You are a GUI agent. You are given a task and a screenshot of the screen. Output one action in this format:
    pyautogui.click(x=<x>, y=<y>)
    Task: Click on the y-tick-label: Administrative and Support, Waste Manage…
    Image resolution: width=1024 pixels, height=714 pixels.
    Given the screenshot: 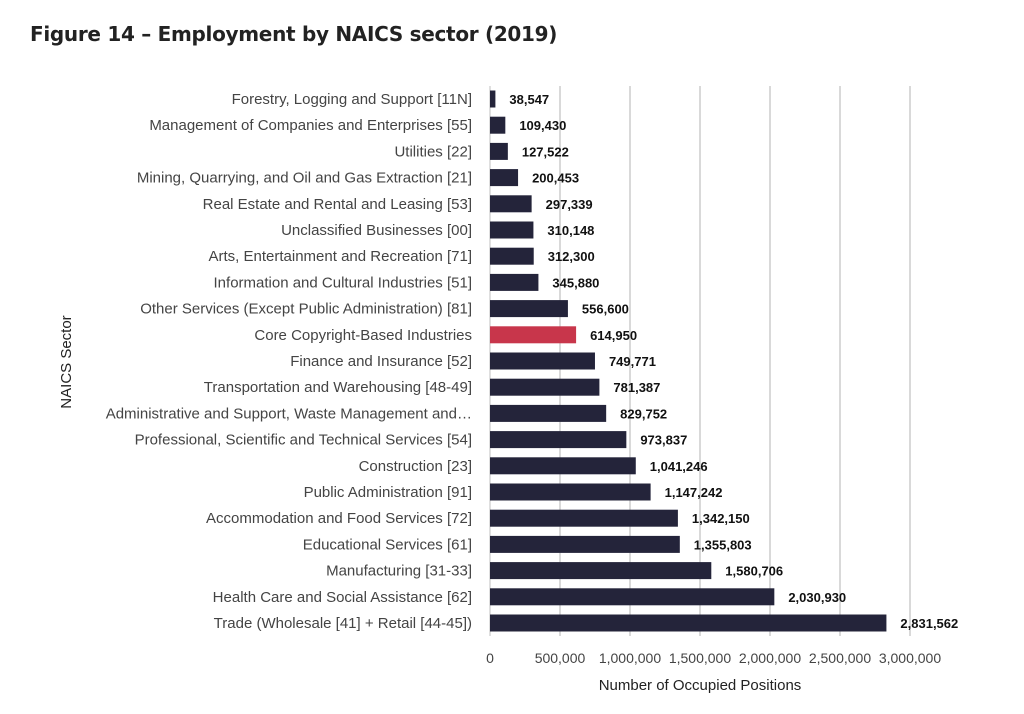 What is the action you would take?
    pyautogui.click(x=289, y=413)
    